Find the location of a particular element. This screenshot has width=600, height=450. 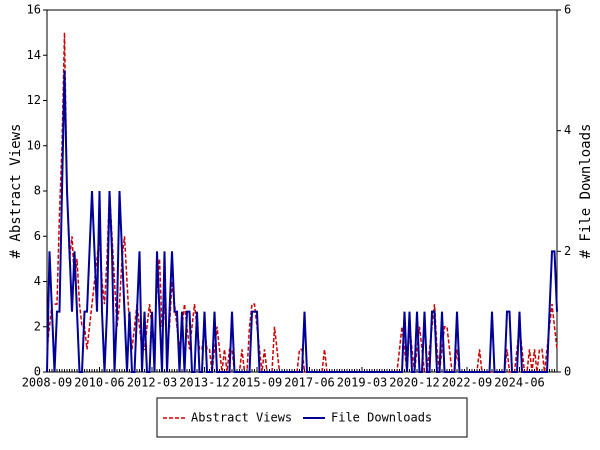

y-tick-label: 16 is located at coordinates (34, 10).